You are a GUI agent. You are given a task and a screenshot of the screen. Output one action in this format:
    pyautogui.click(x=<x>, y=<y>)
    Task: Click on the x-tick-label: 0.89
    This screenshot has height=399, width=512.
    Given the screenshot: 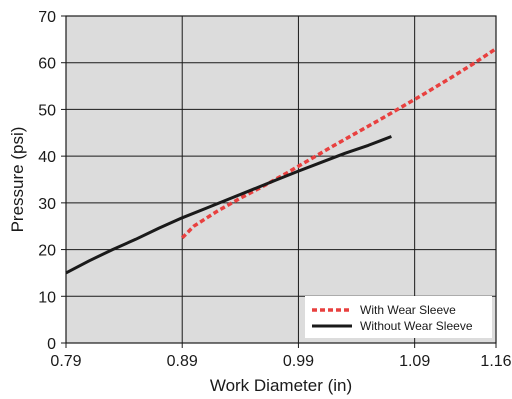 What is the action you would take?
    pyautogui.click(x=182, y=361)
    